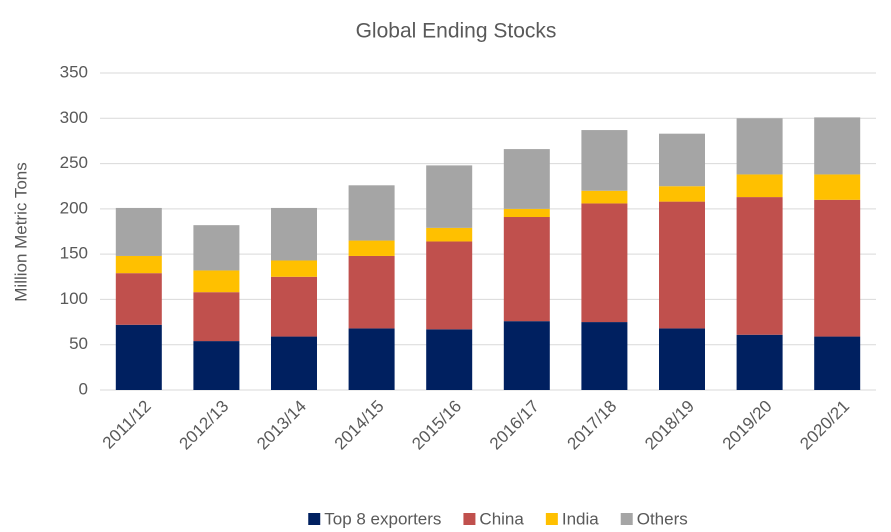 Image resolution: width=891 pixels, height=532 pixels. I want to click on y-tick-label: 250, so click(74, 162).